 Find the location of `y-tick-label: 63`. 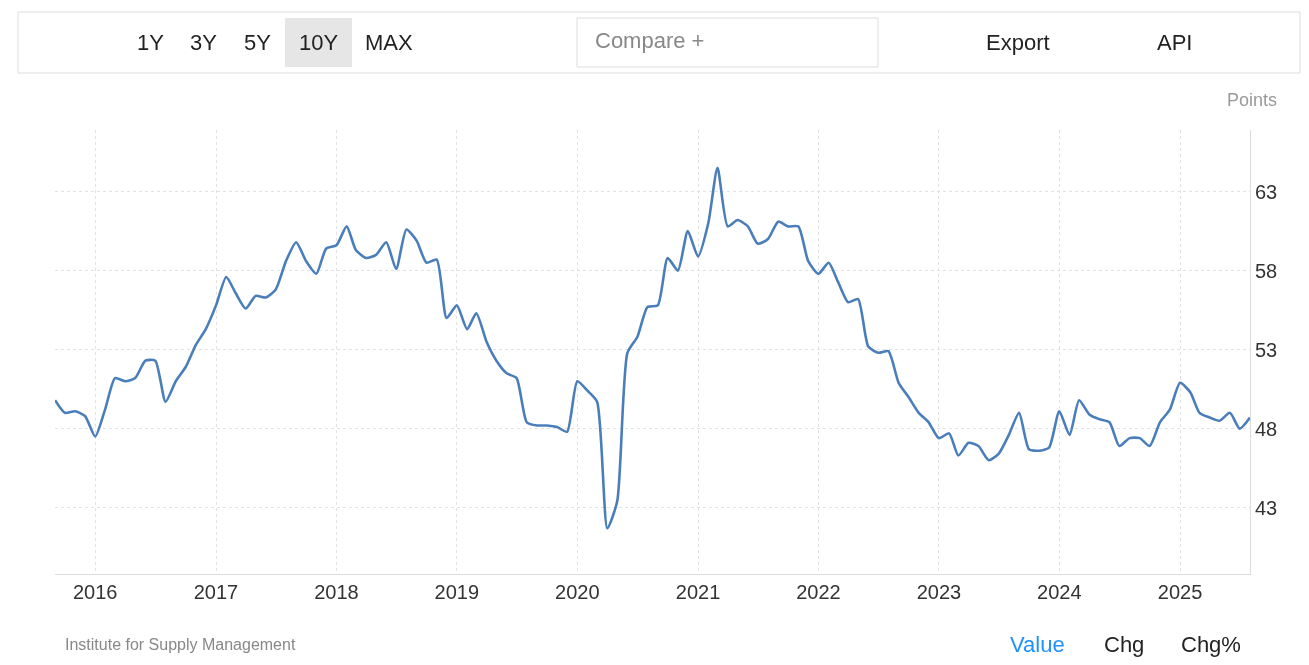

y-tick-label: 63 is located at coordinates (1266, 191).